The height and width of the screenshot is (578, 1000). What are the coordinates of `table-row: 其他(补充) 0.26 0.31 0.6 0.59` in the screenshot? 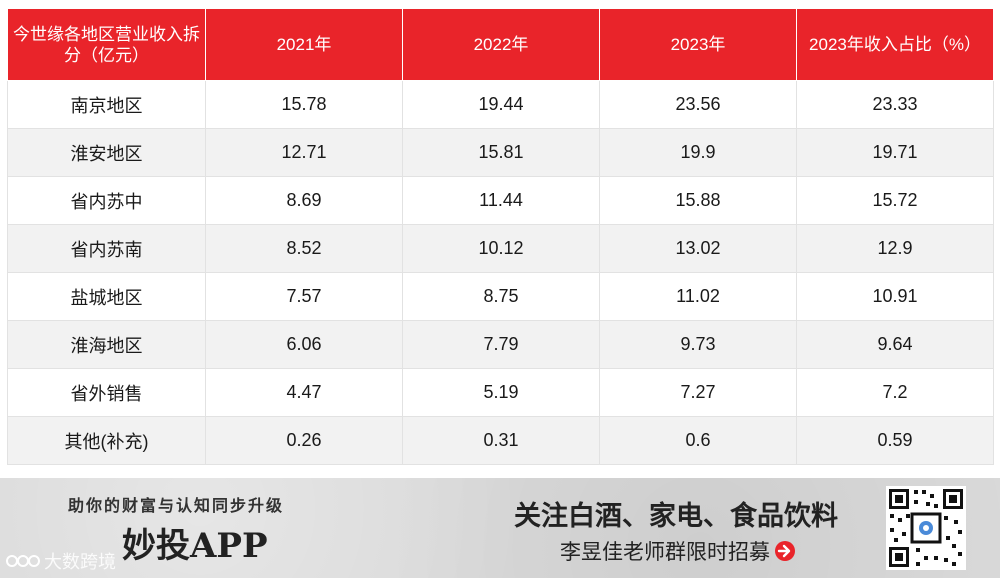 It's located at (500, 440).